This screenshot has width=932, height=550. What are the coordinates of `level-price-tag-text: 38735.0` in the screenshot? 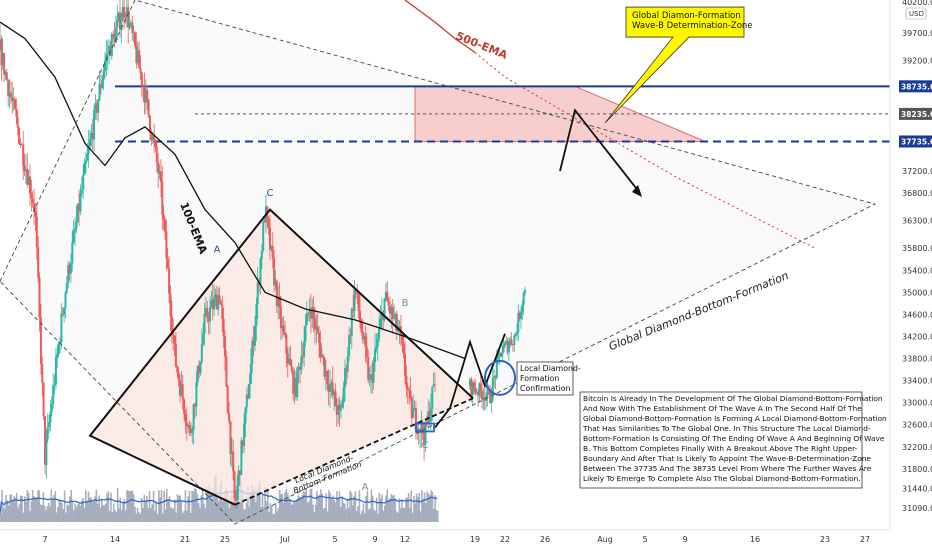 It's located at (916, 86).